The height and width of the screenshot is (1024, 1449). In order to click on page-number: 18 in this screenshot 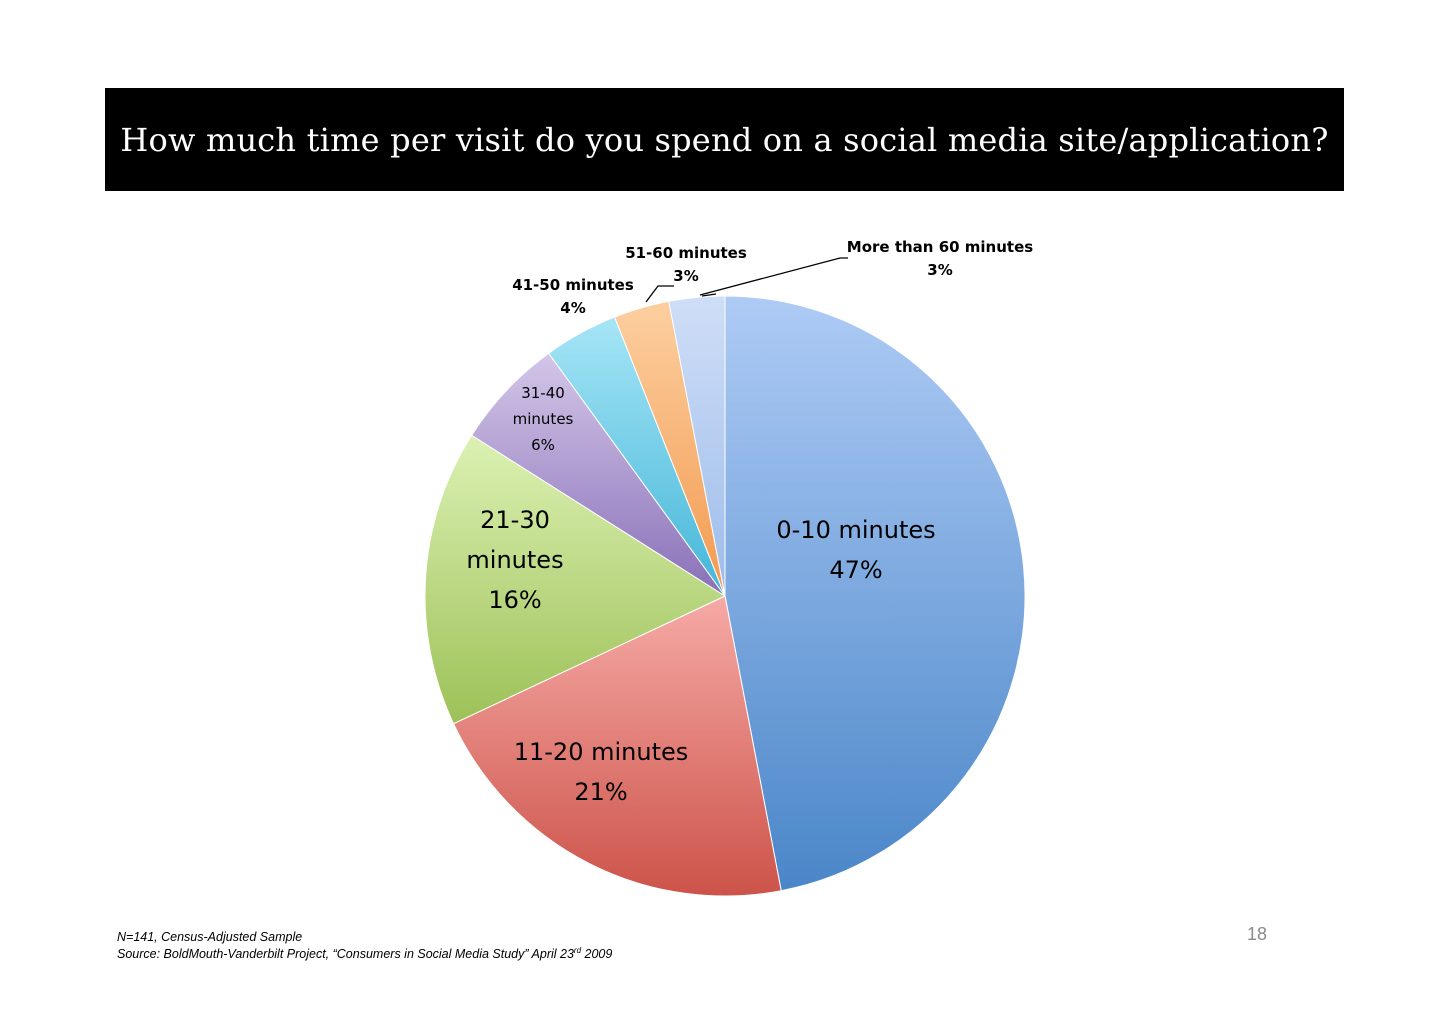, I will do `click(1257, 934)`.